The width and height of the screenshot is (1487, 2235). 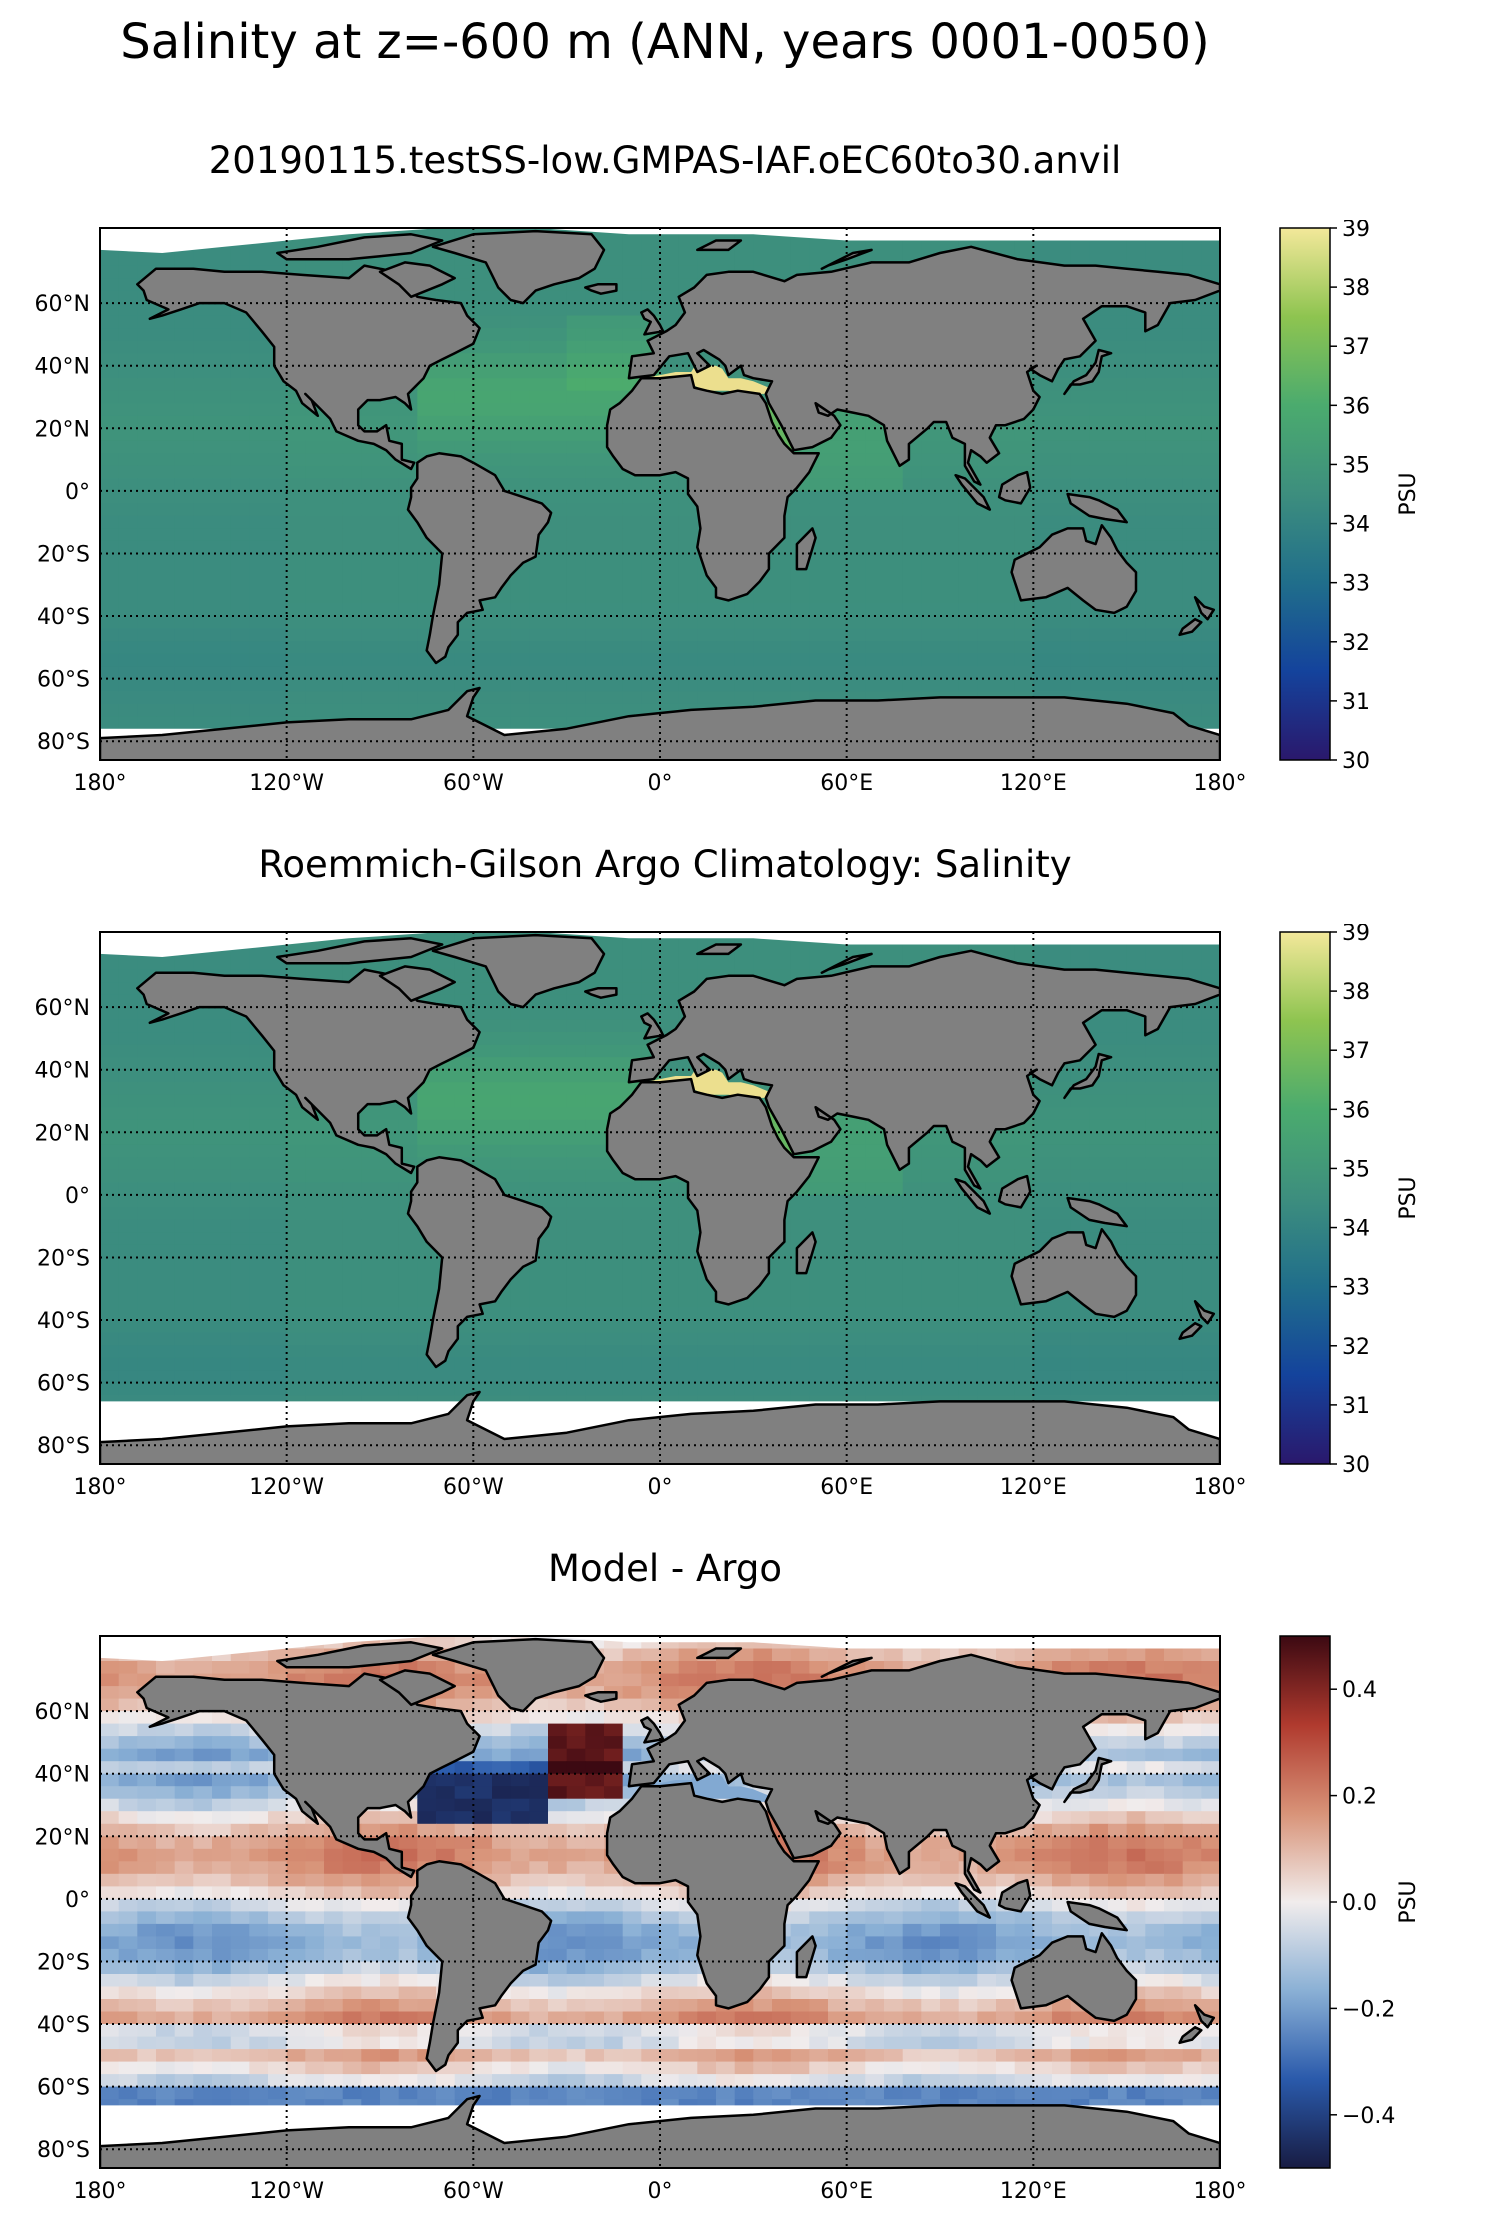 I want to click on colorbar-tick-label: −0.2, so click(x=1368, y=2009).